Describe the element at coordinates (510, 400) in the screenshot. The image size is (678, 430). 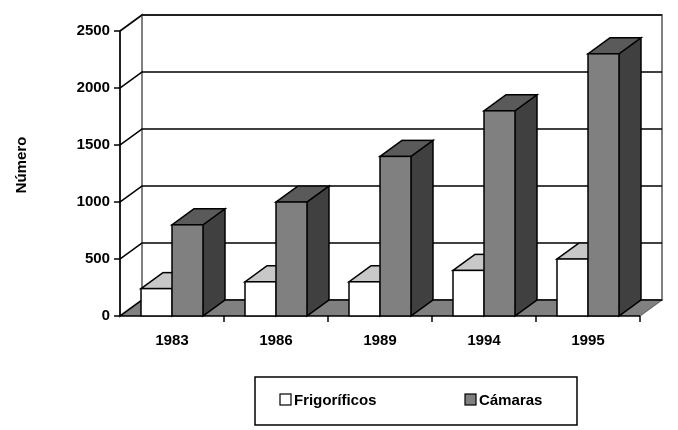
I see `legend-label: Cámaras` at that location.